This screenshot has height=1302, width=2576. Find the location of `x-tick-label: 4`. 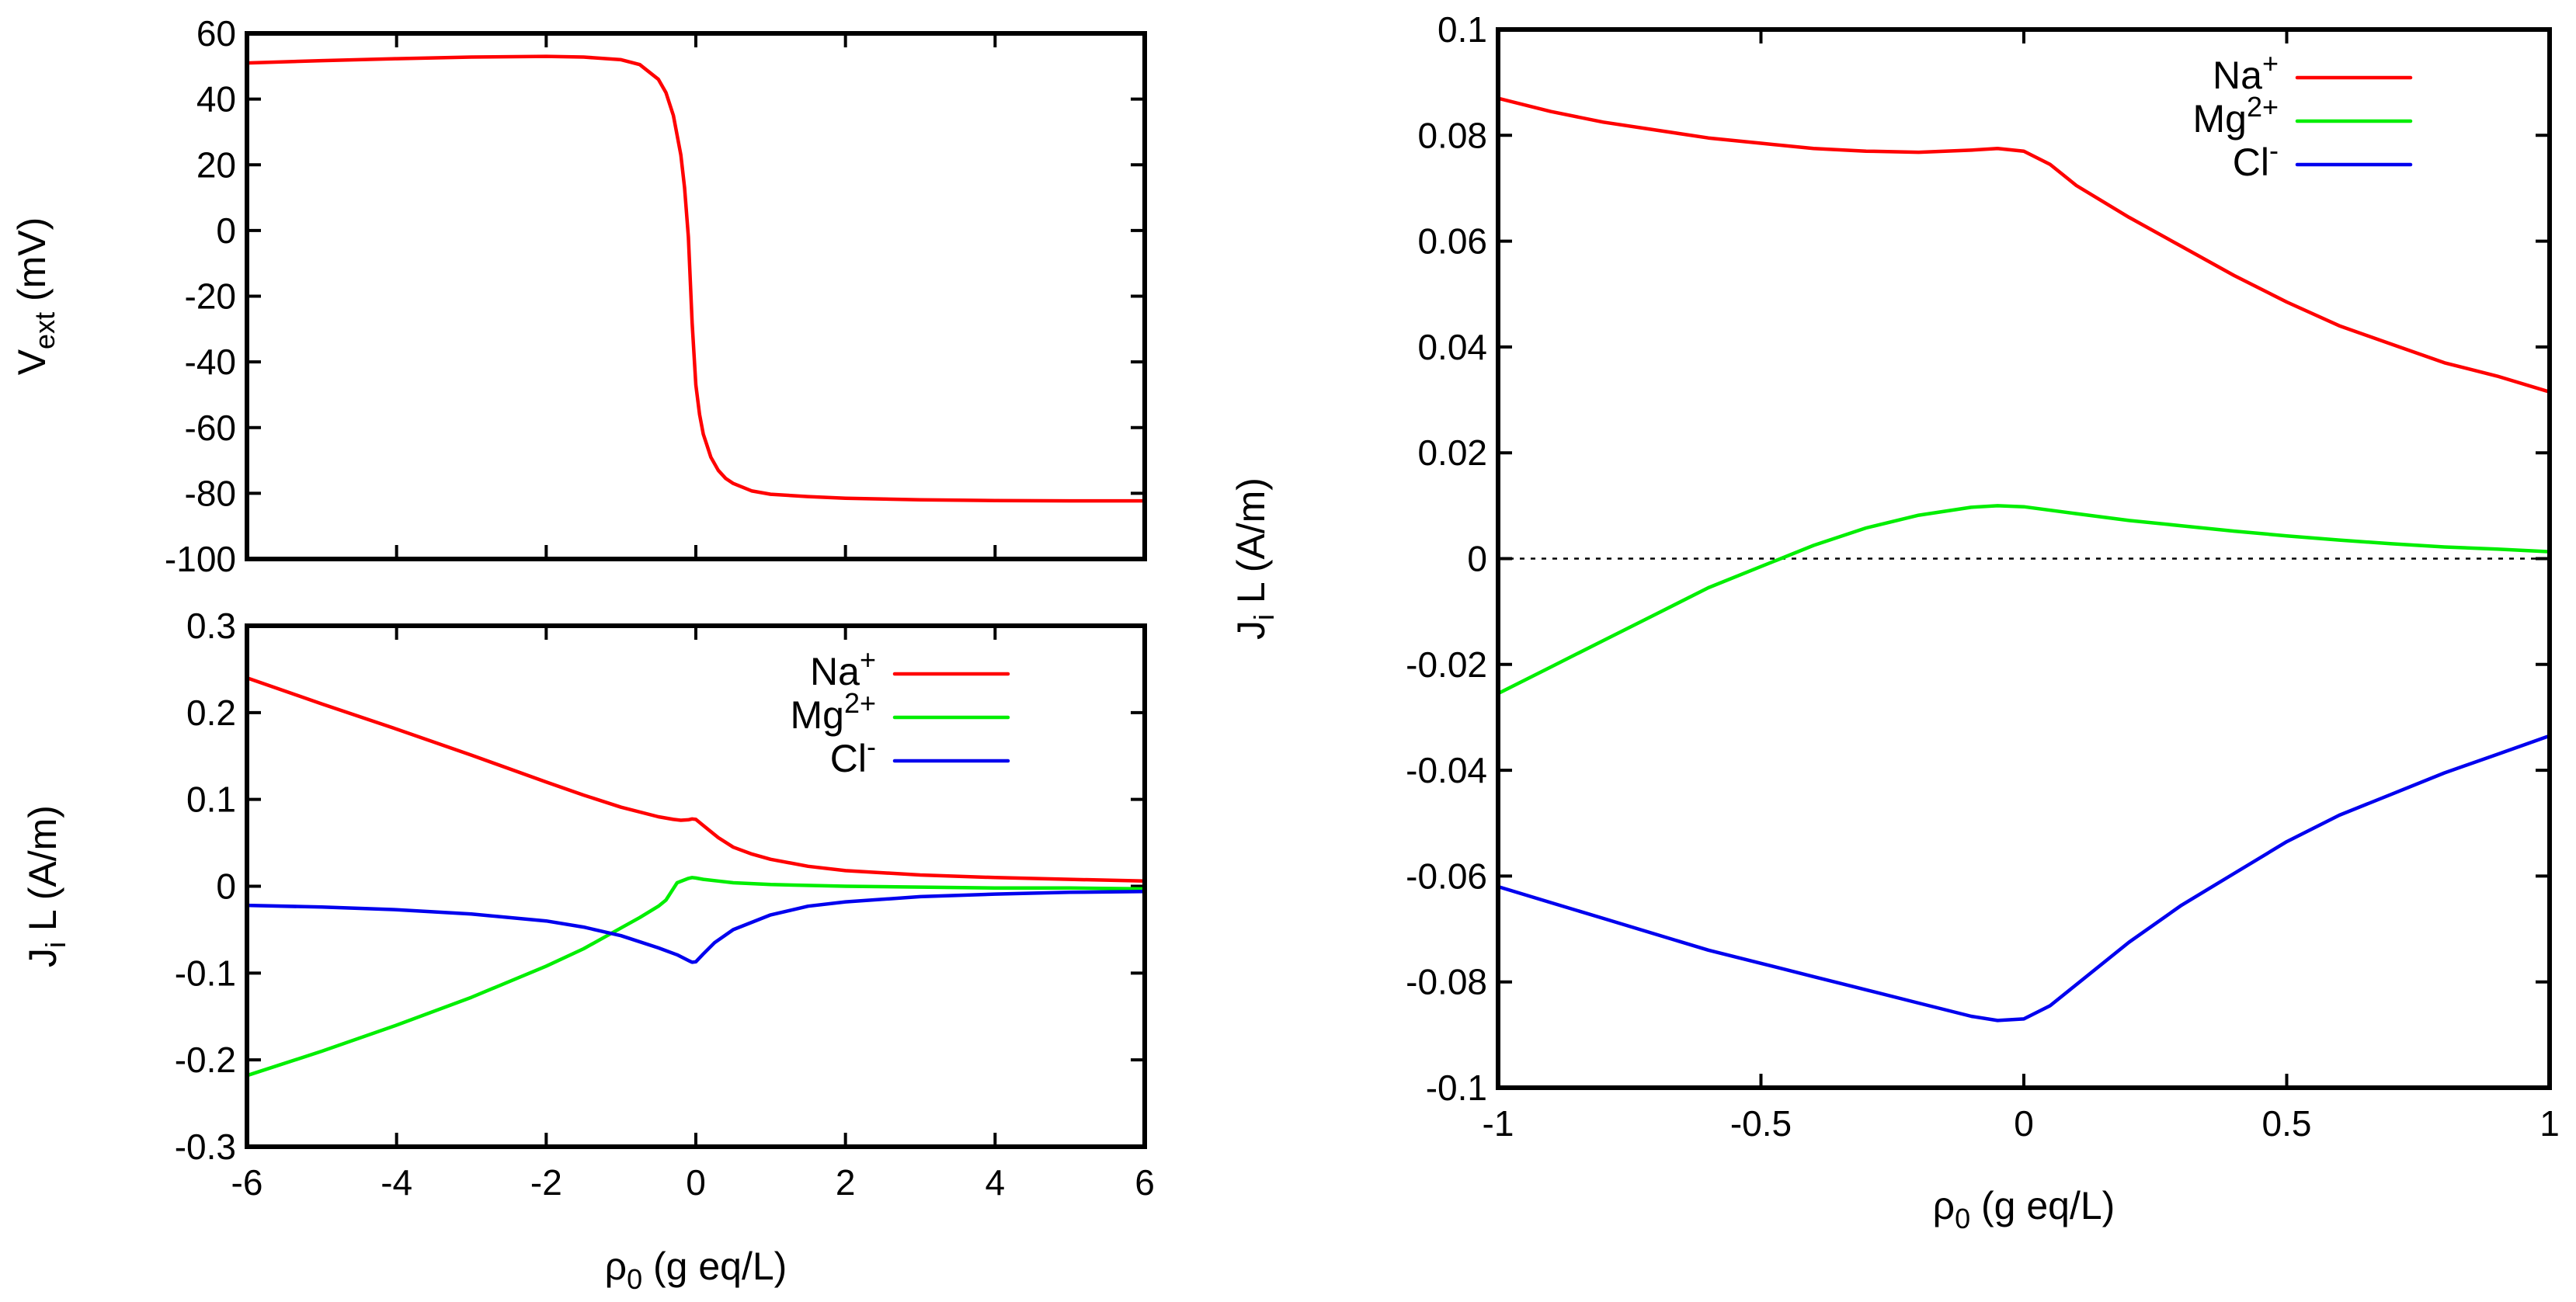

x-tick-label: 4 is located at coordinates (996, 1182).